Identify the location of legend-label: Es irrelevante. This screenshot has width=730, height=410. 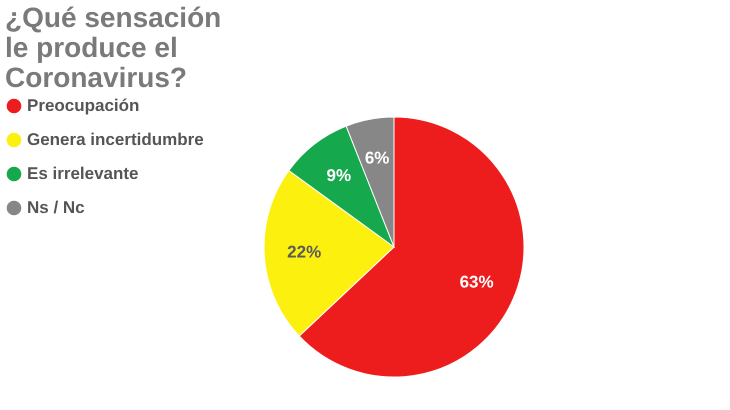
(83, 173).